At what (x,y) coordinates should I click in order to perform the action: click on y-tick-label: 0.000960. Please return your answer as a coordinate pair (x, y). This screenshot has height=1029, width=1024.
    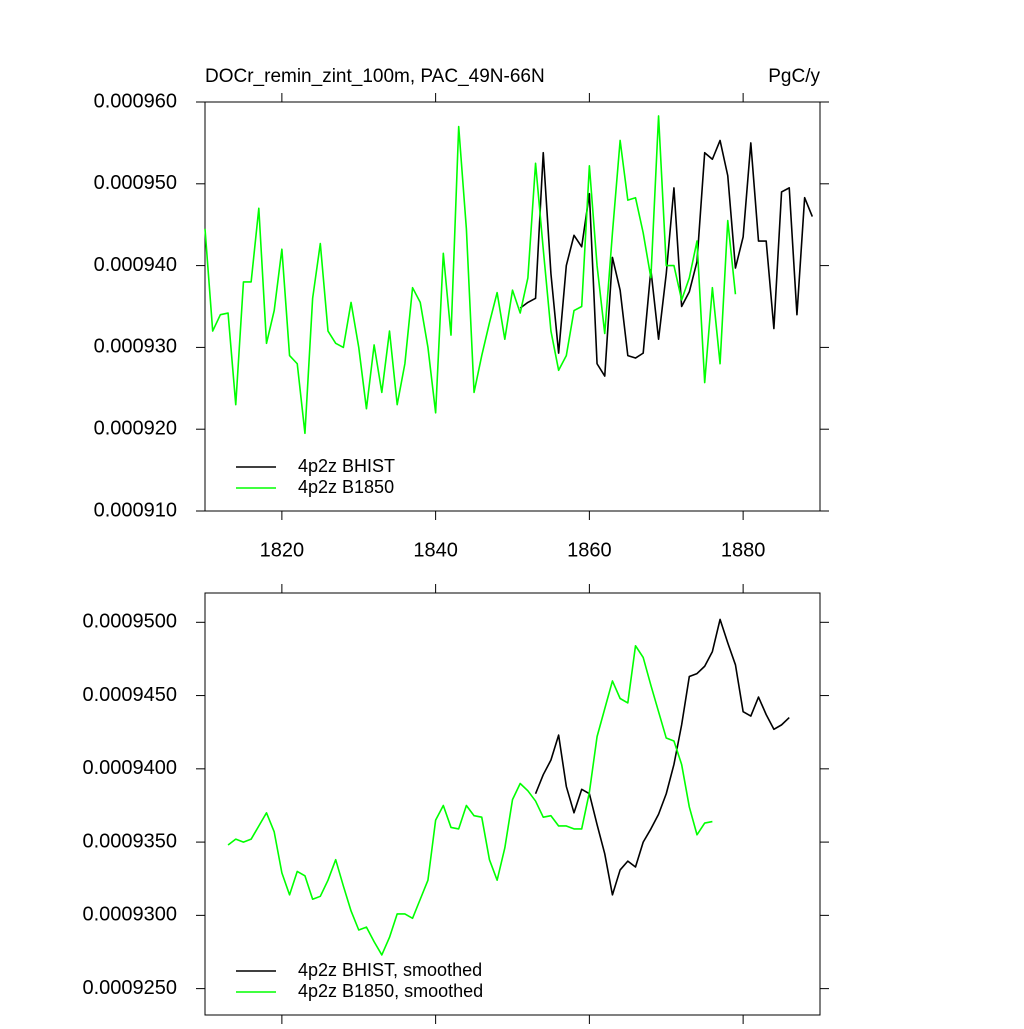
    Looking at the image, I should click on (135, 101).